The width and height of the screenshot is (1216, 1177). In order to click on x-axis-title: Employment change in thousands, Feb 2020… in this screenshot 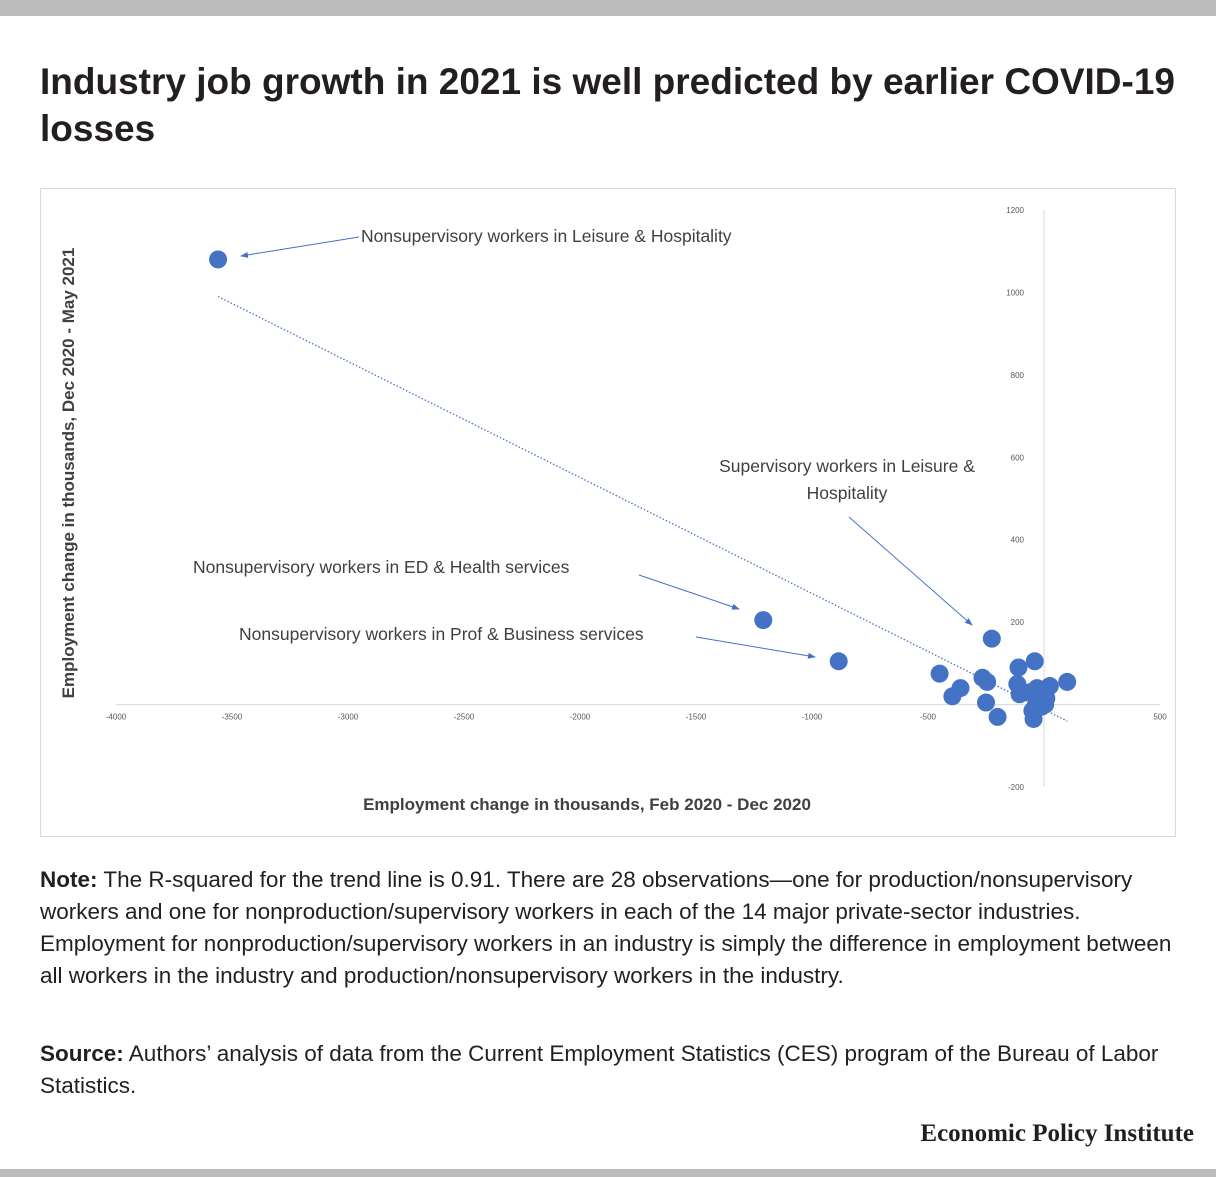, I will do `click(587, 804)`.